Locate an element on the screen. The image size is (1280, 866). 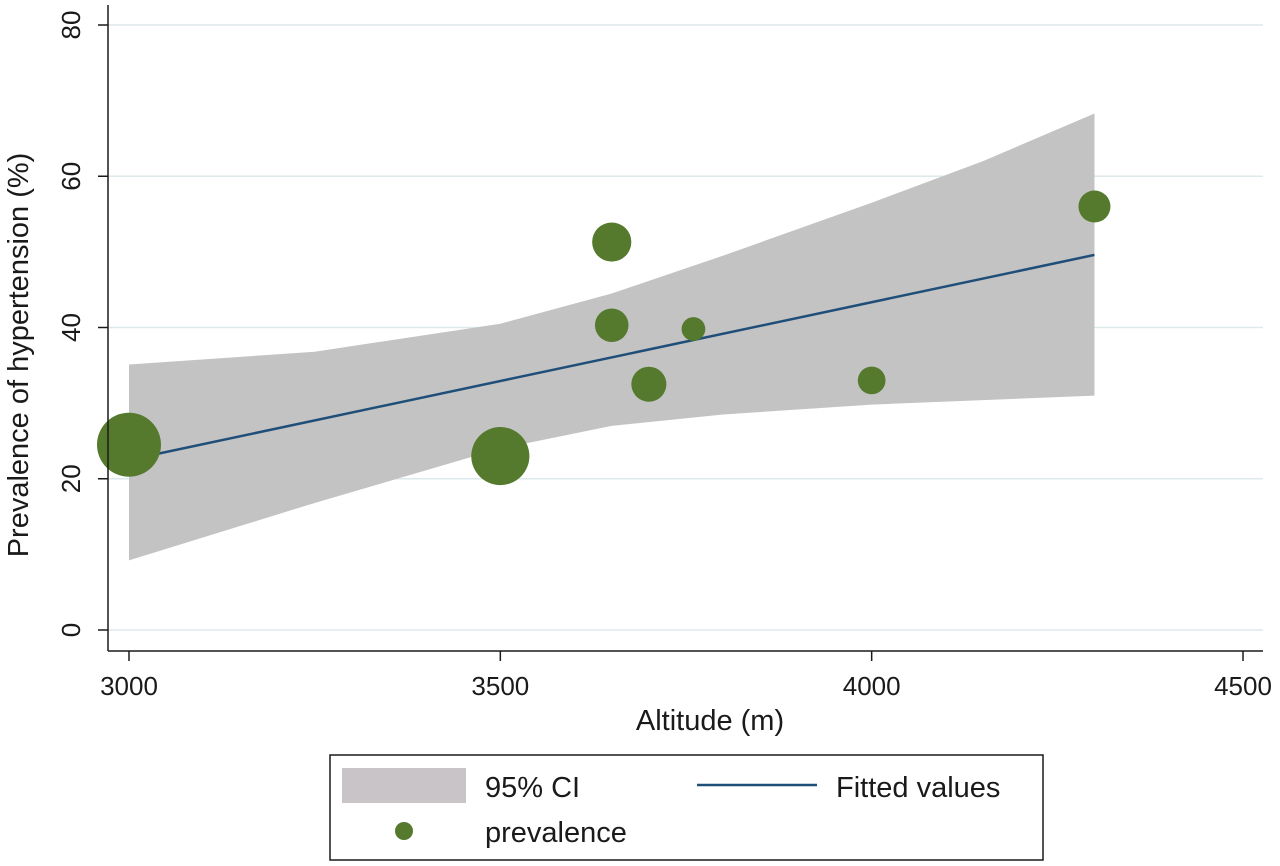
legend-label-ci: 95% CI is located at coordinates (532, 788).